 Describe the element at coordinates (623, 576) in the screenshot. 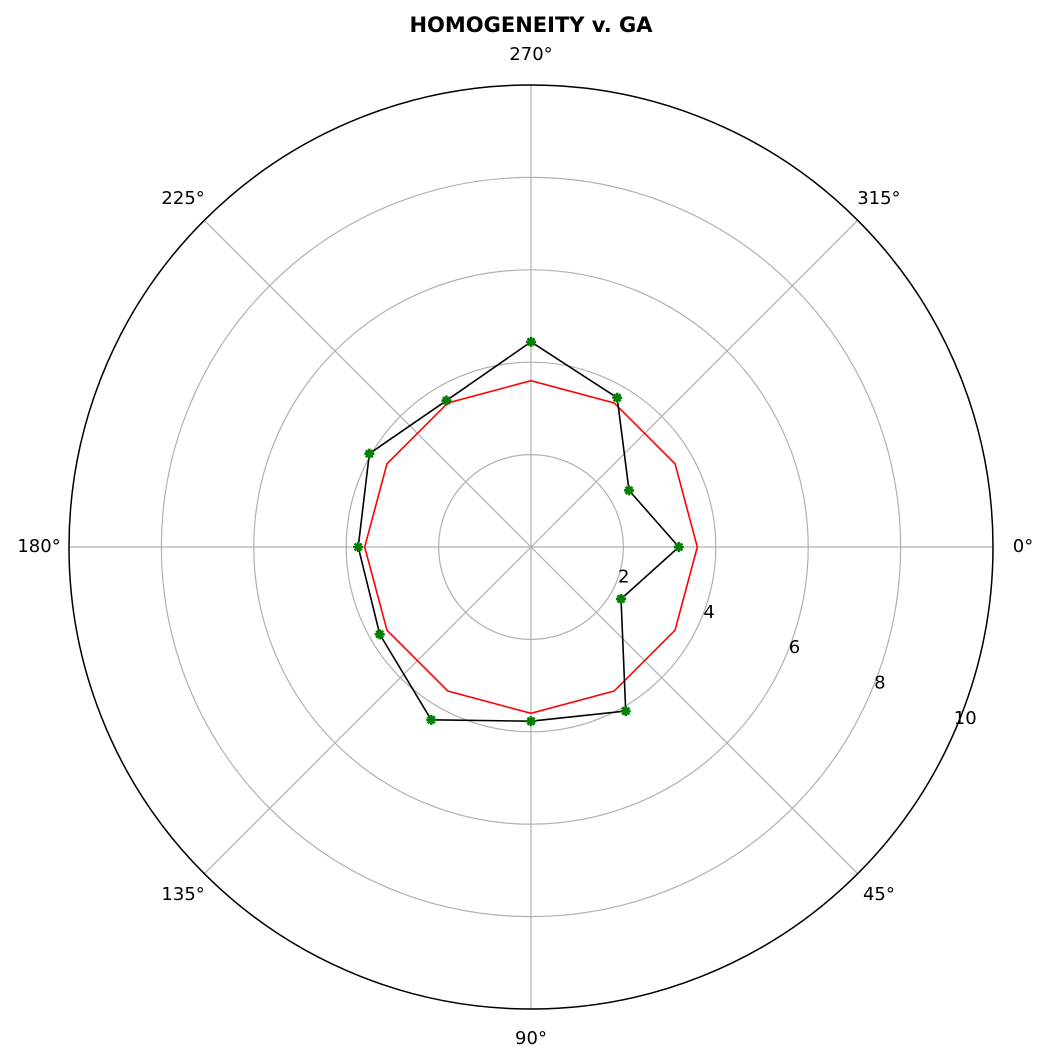

I see `r-tick-label: 2` at that location.